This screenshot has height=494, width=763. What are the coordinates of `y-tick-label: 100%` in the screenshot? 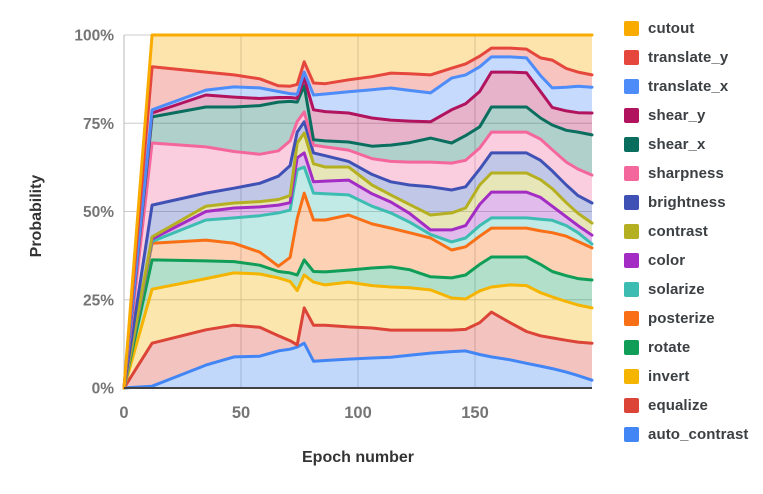 It's located at (94, 36).